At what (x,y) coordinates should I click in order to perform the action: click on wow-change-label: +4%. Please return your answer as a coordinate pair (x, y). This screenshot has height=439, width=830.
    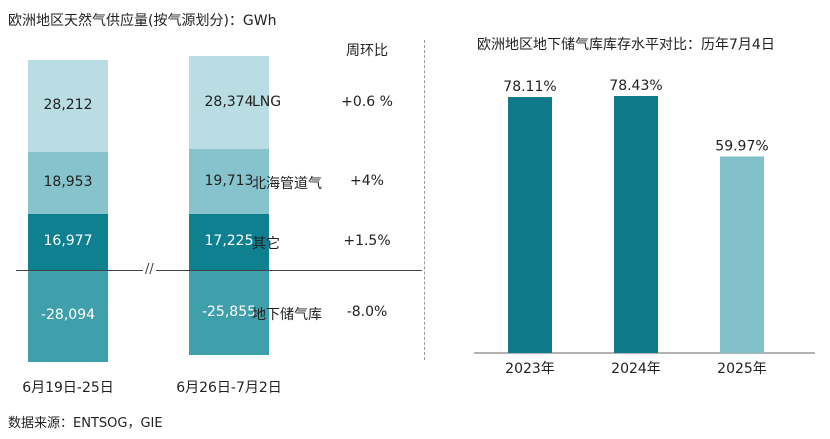
    Looking at the image, I should click on (367, 180).